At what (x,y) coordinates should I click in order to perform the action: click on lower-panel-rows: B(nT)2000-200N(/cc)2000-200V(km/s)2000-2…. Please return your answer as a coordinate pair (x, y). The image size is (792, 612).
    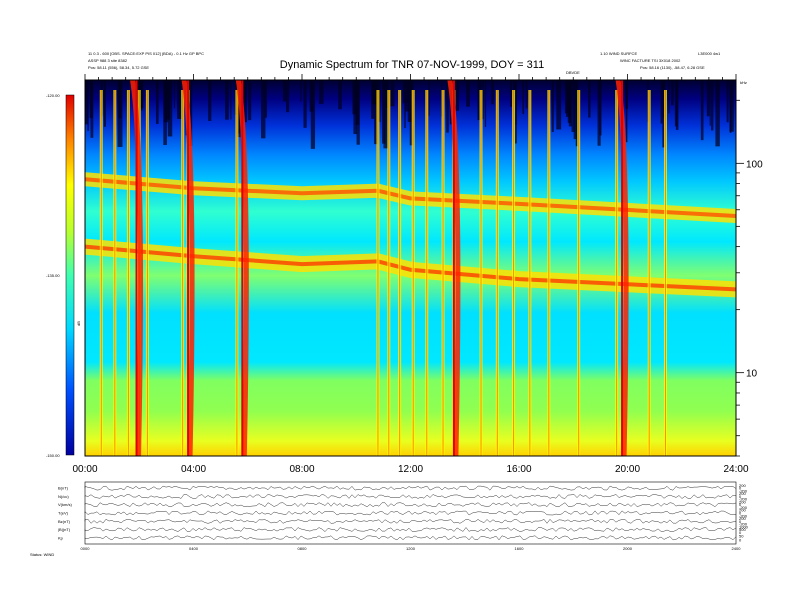
    Looking at the image, I should click on (403, 513).